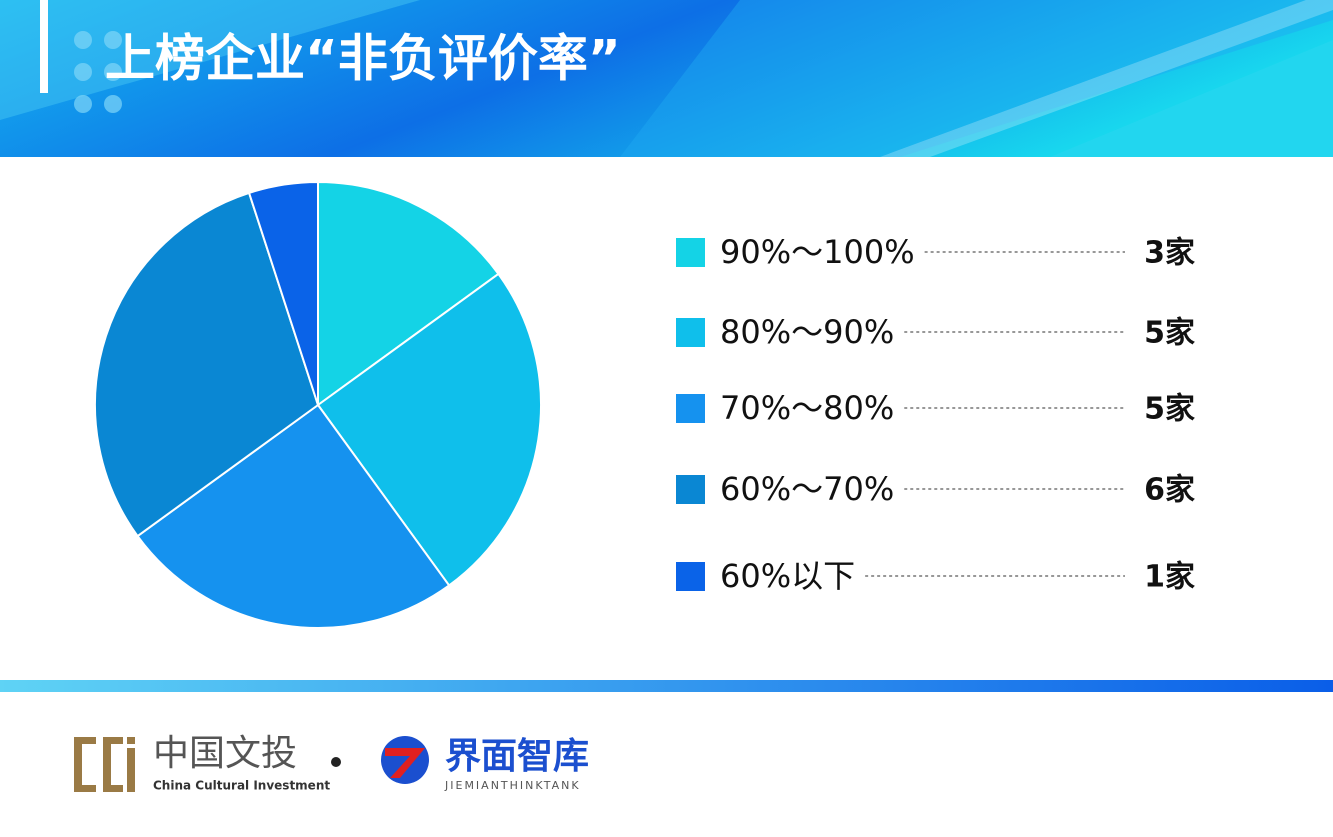  What do you see at coordinates (104, 764) in the screenshot?
I see `brand1-logo` at bounding box center [104, 764].